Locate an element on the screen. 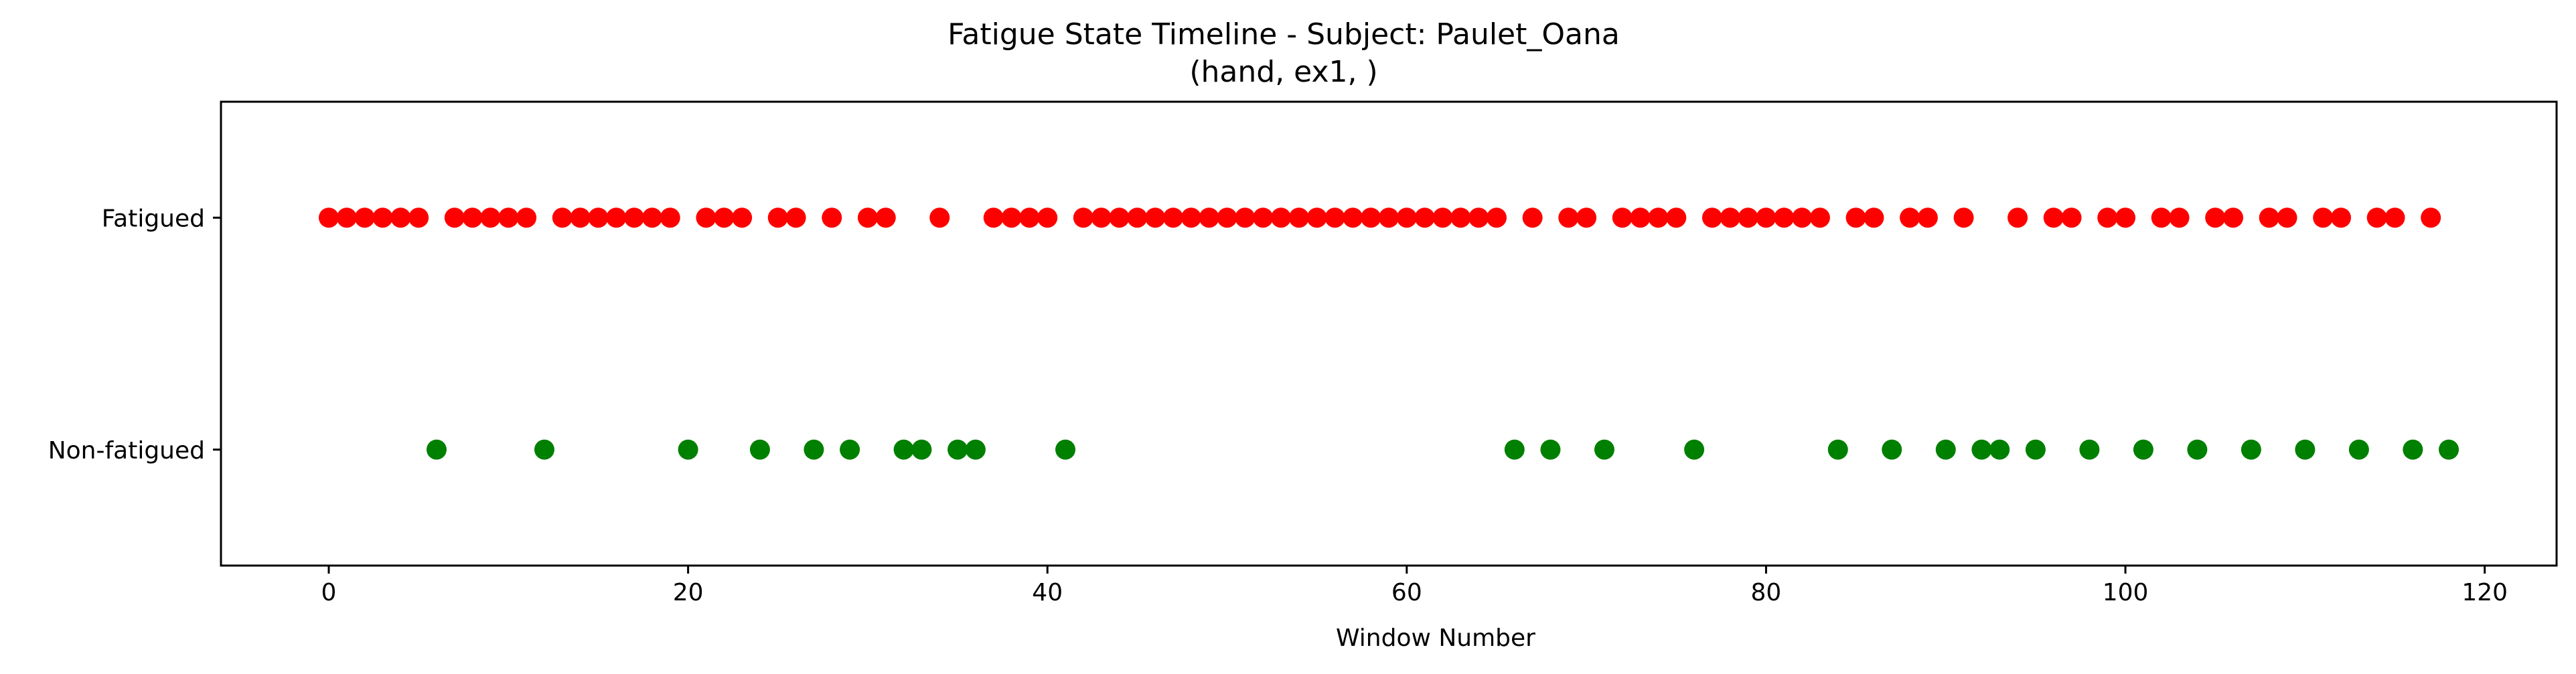 The image size is (2576, 674). y-tick-label: Fatigued is located at coordinates (153, 218).